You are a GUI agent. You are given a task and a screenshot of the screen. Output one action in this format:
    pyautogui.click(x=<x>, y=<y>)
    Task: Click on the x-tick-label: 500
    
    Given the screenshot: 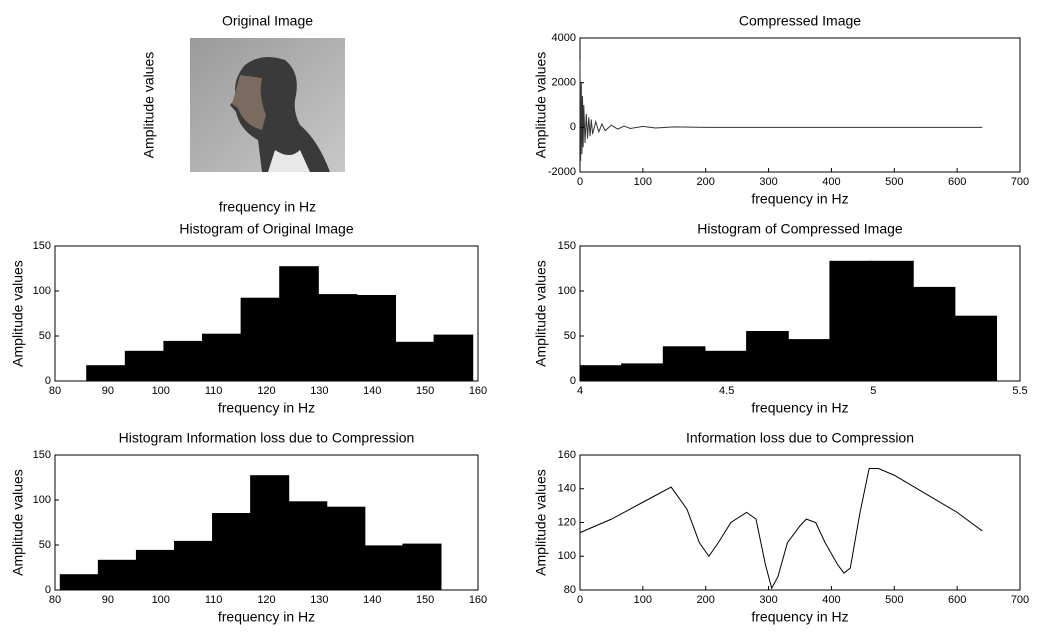 What is the action you would take?
    pyautogui.click(x=894, y=182)
    